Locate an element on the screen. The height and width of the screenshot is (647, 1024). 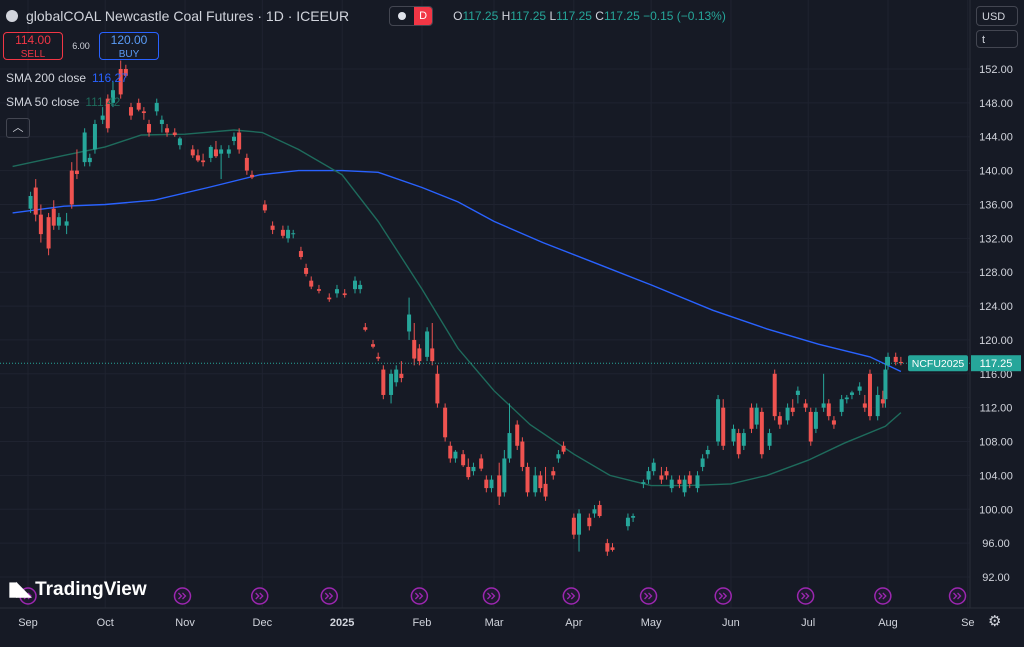
market-status-pill: D is located at coordinates (411, 16).